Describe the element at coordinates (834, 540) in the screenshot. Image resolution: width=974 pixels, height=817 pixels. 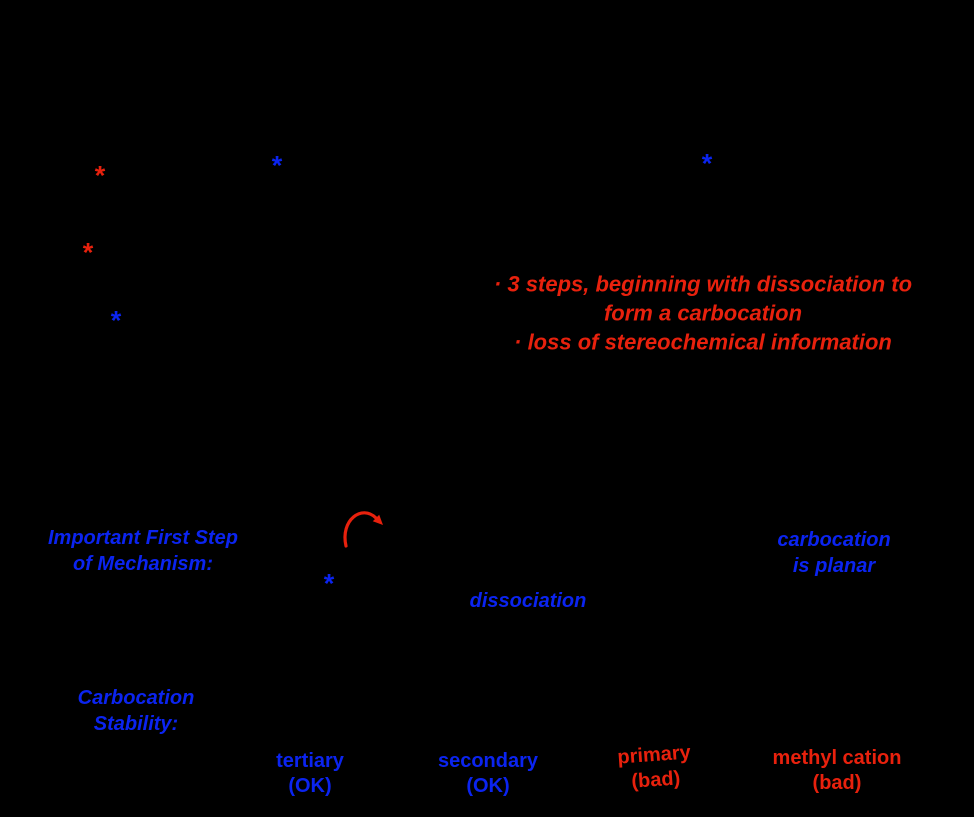
I see `planar-line-1: carbocation` at that location.